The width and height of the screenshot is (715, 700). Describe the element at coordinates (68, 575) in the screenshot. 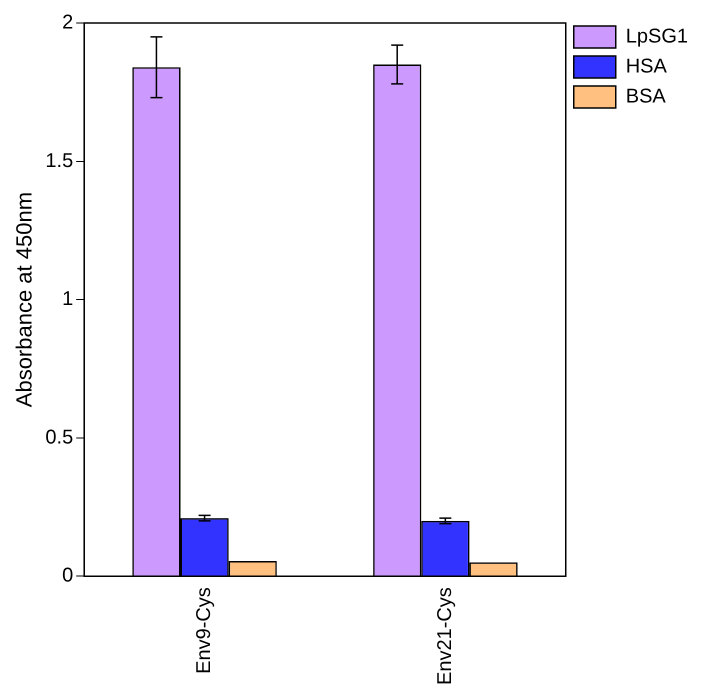

I see `y-tick-label: 0` at that location.